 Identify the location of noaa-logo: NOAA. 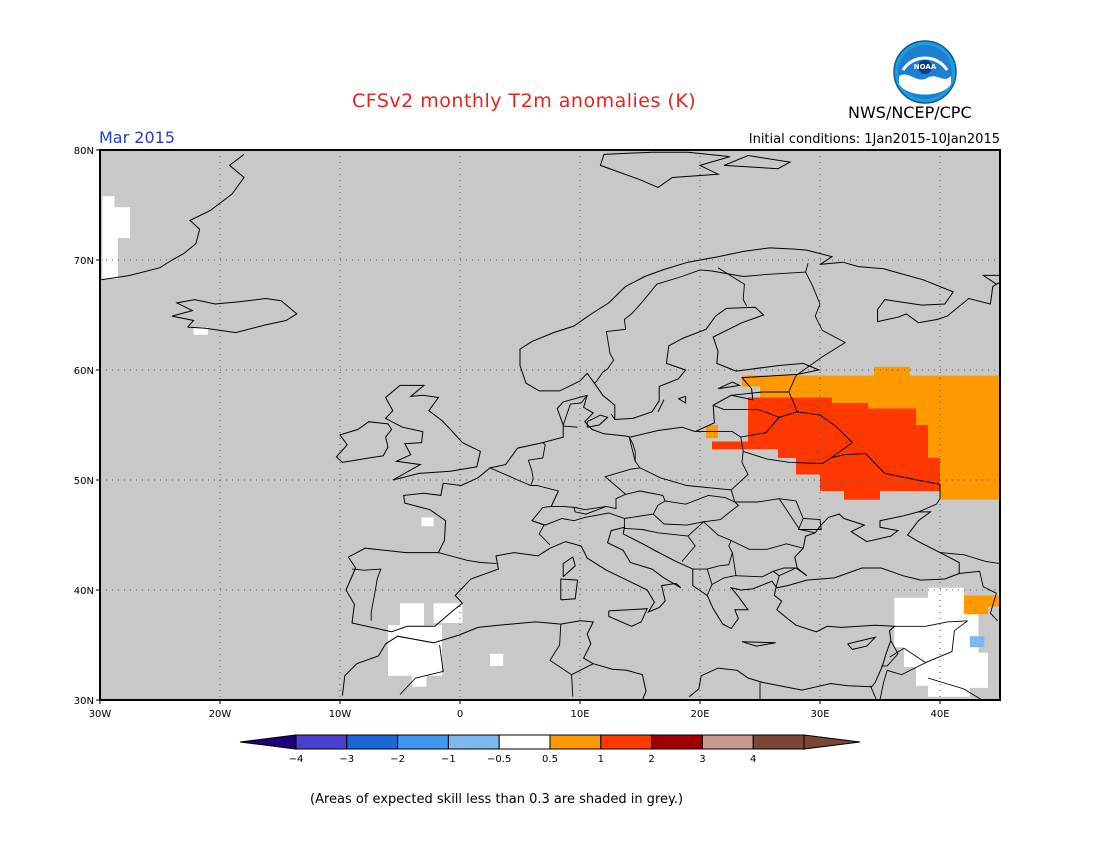
(925, 72).